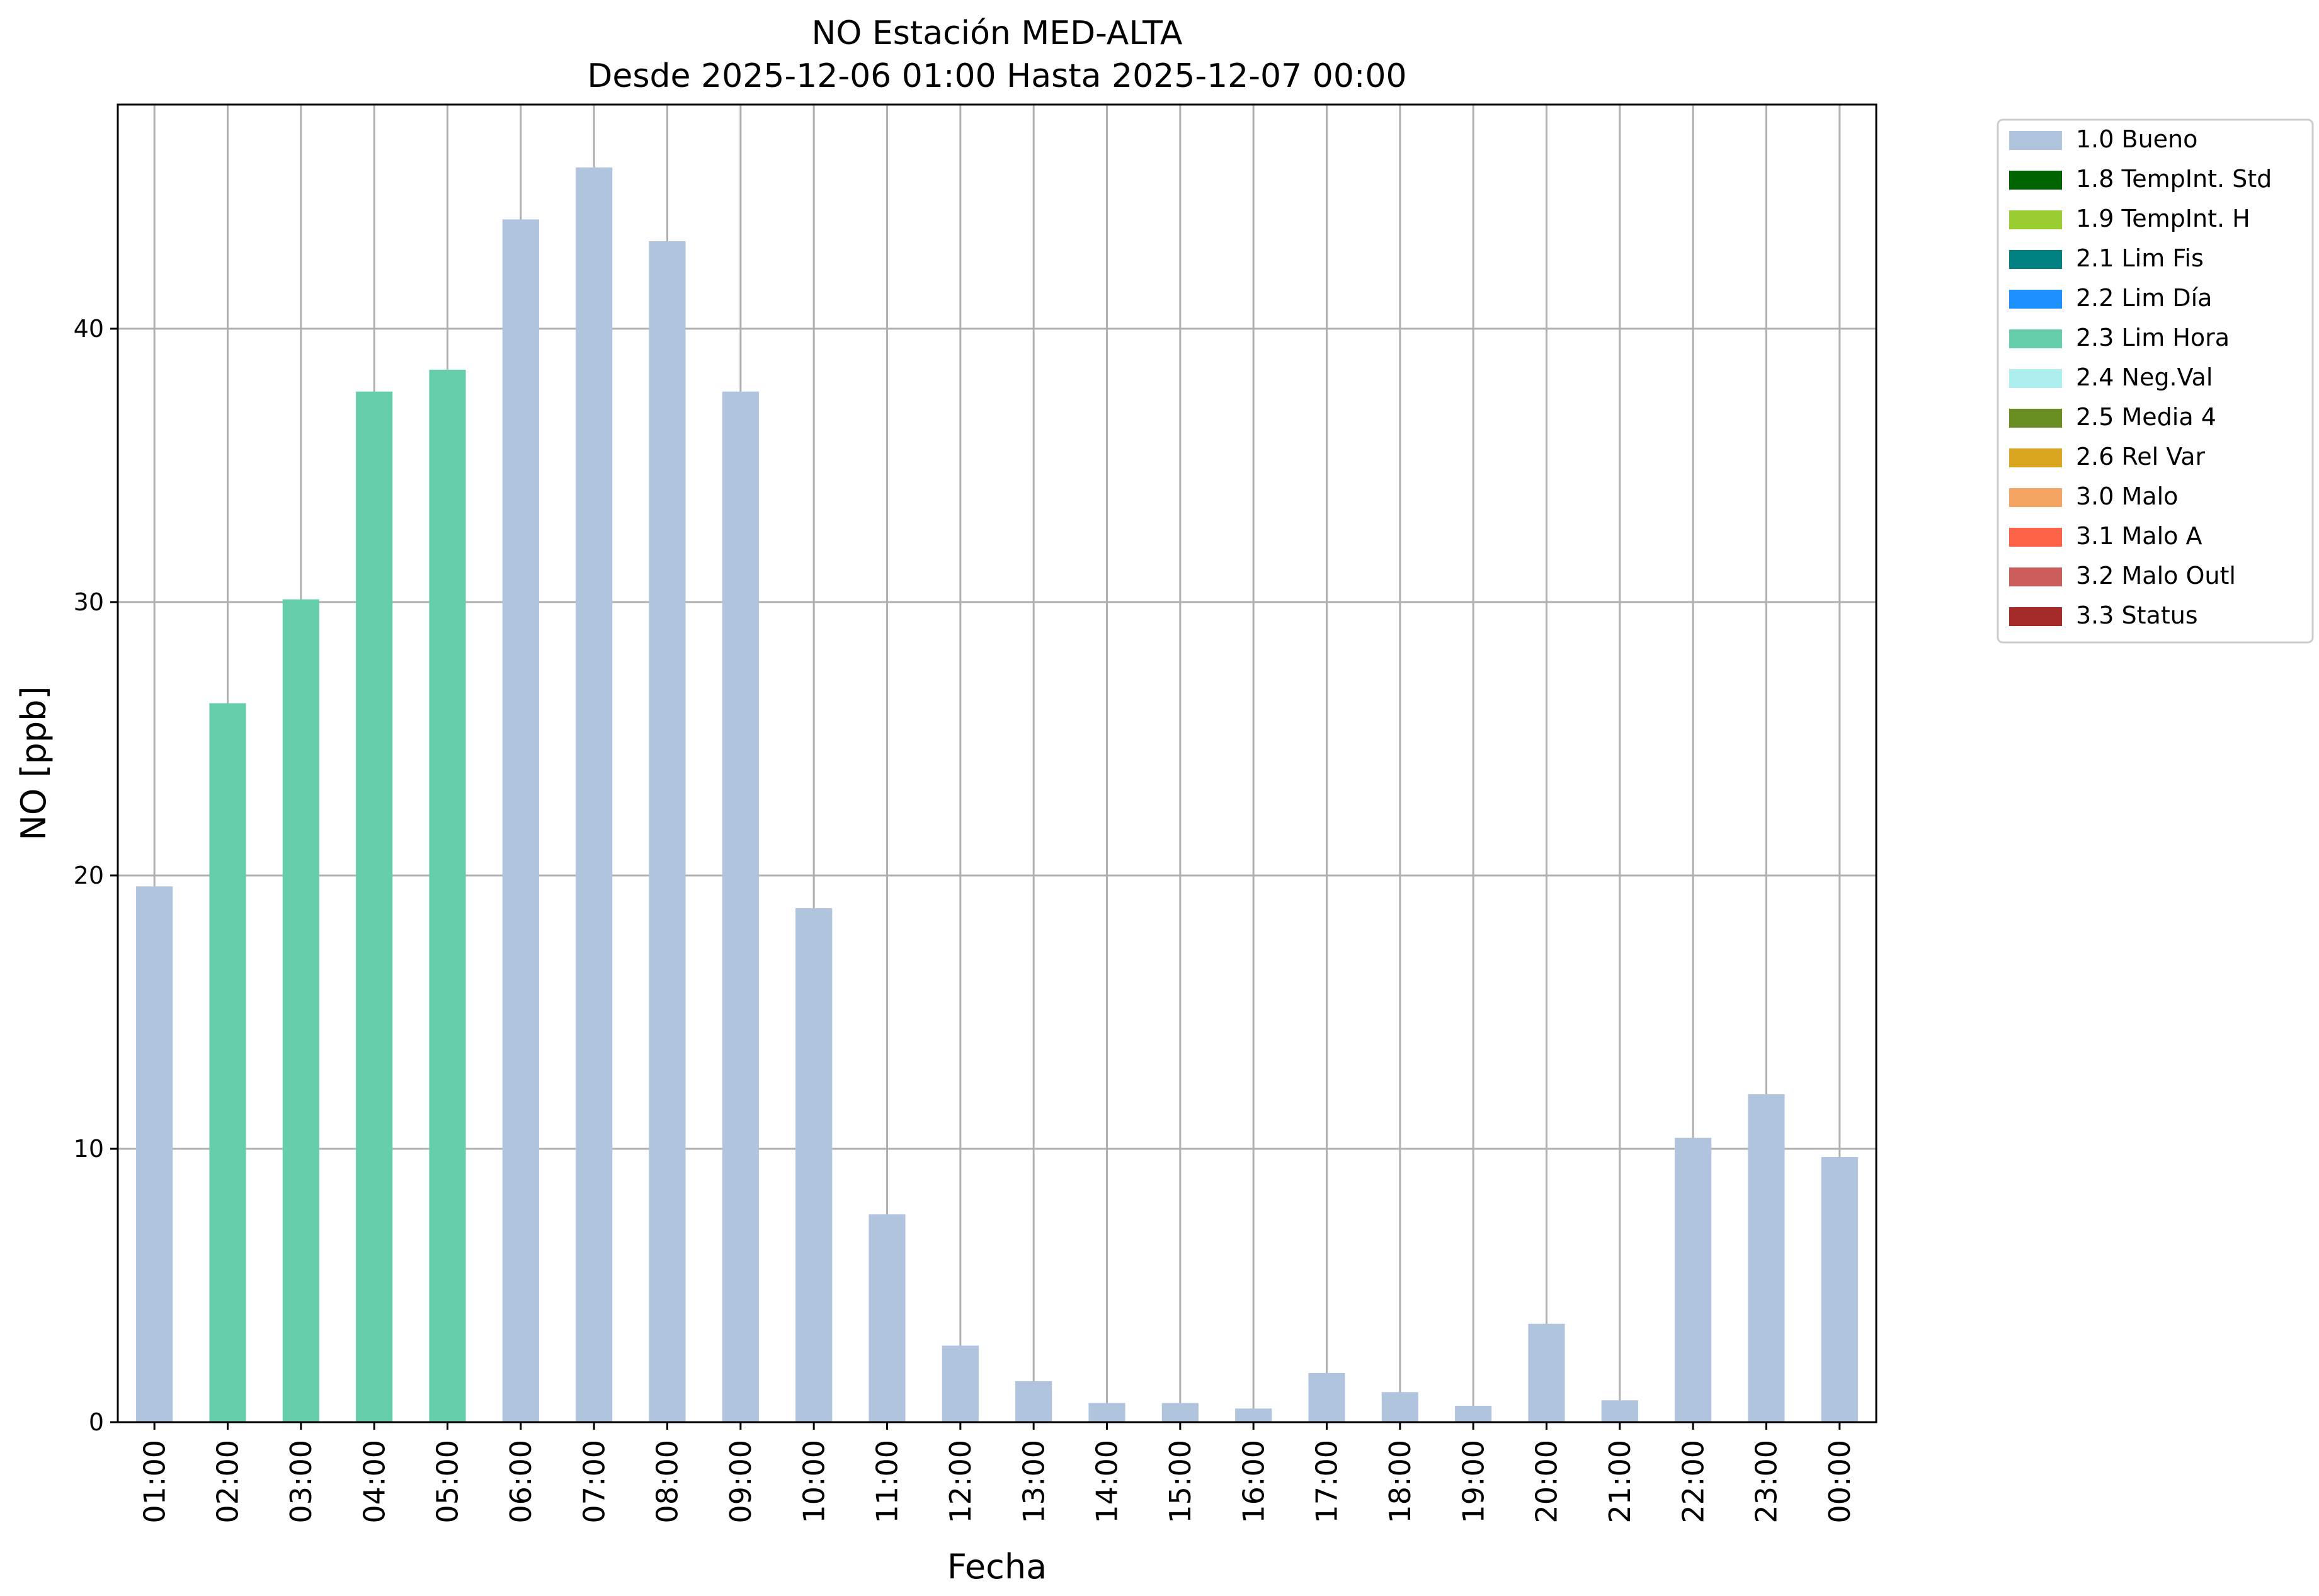  I want to click on x-tick-label: 03:00, so click(301, 1482).